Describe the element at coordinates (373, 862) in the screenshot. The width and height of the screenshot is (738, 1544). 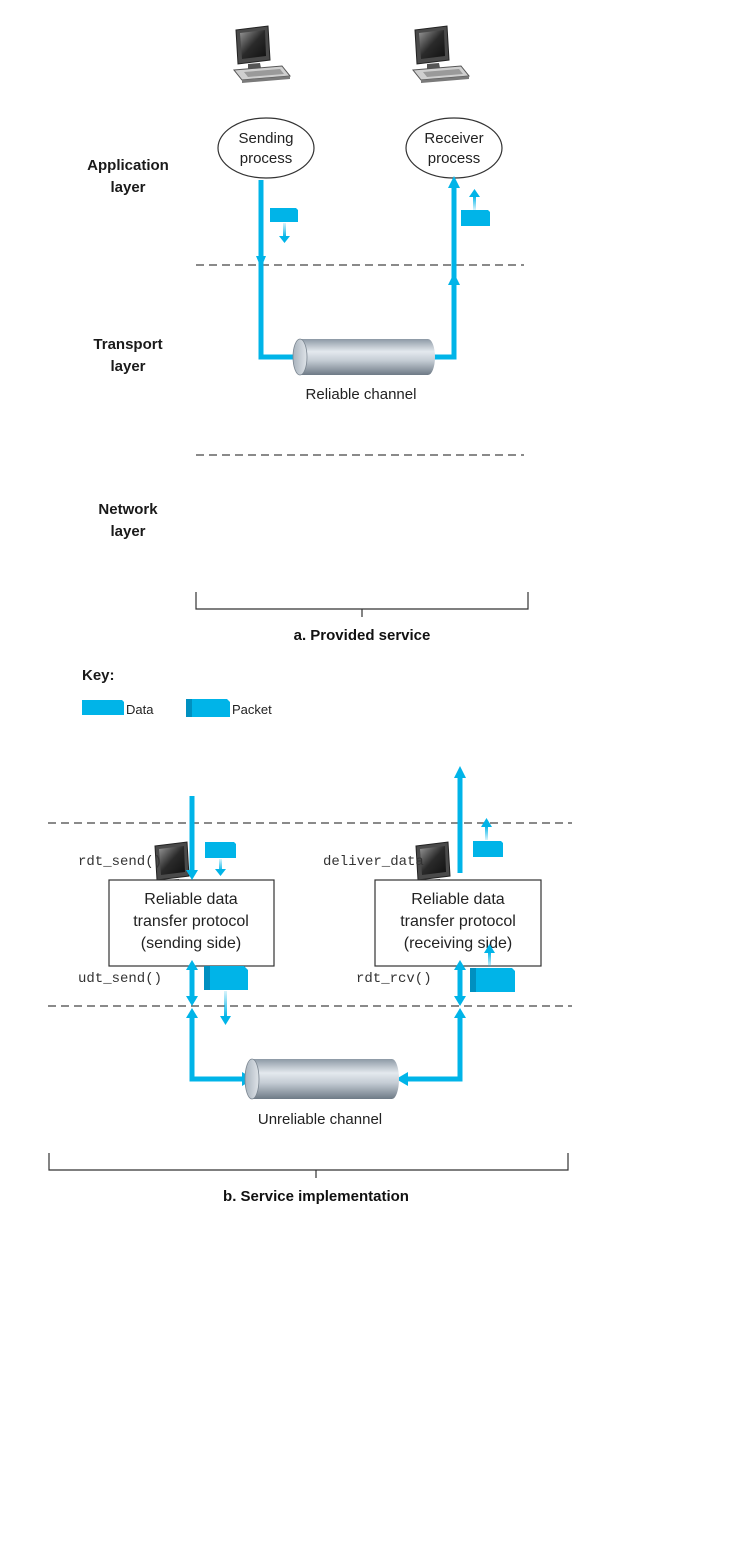
I see `deliver-data-label: deliver_data` at that location.